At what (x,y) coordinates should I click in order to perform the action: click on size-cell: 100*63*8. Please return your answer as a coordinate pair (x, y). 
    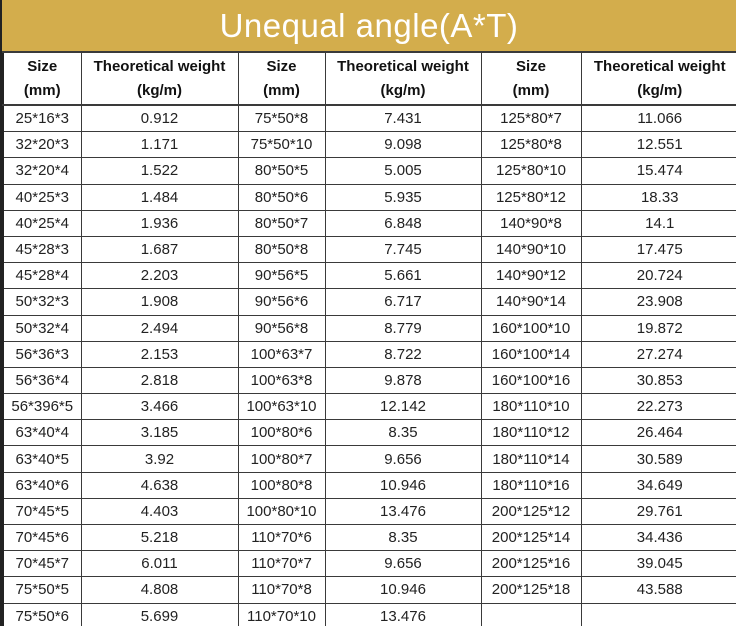
    Looking at the image, I should click on (281, 380).